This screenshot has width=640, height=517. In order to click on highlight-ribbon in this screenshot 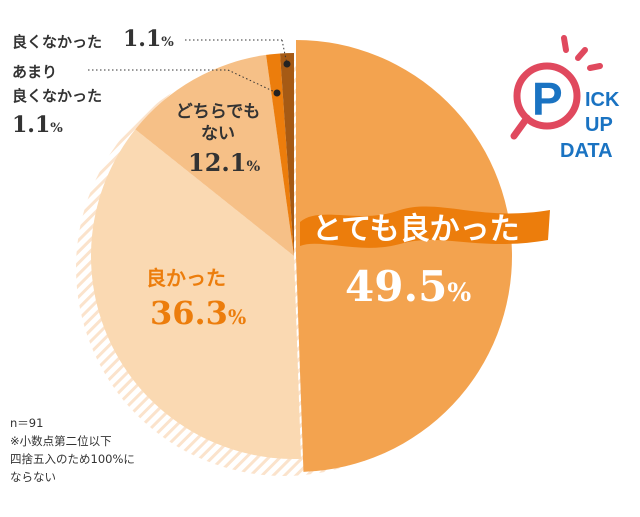, I will do `click(425, 227)`.